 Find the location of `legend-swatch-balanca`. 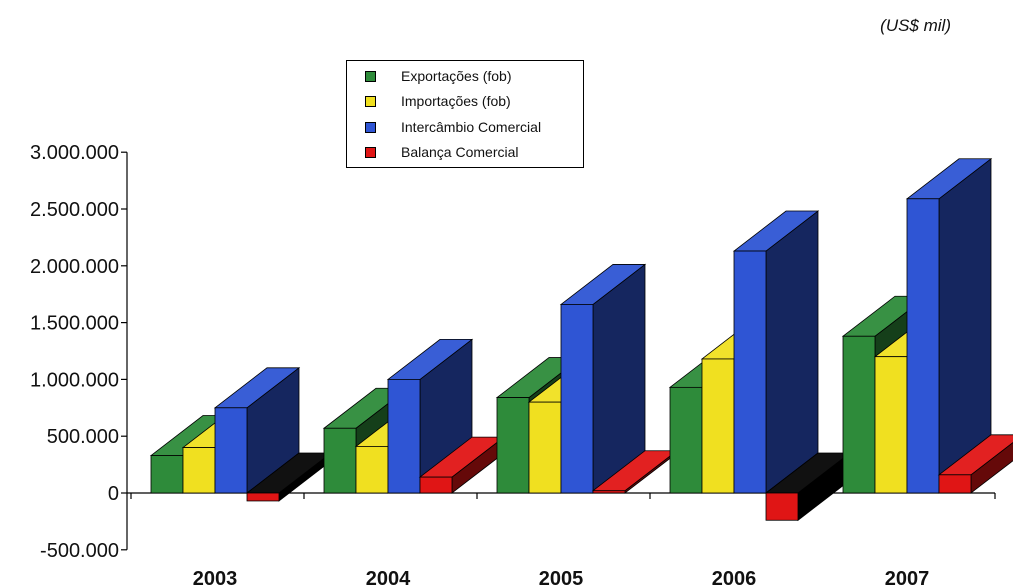

legend-swatch-balanca is located at coordinates (370, 152).